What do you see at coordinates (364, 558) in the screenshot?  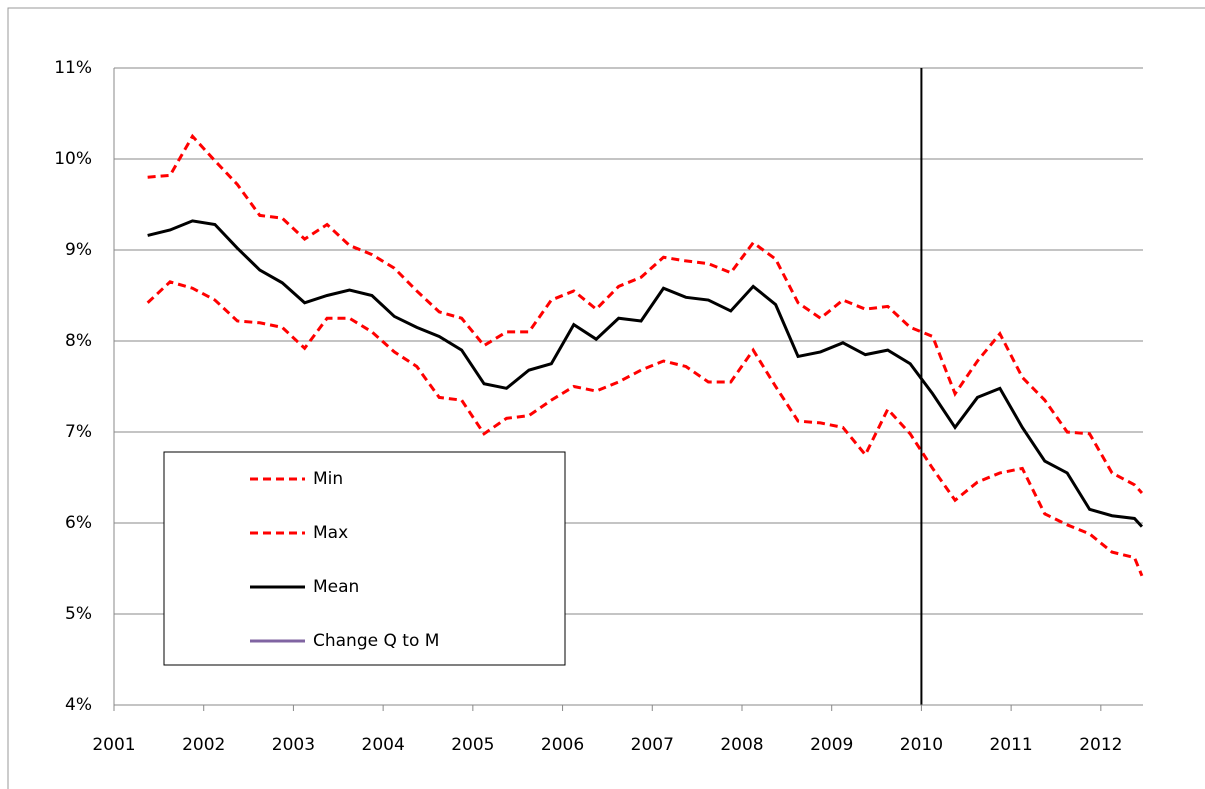 I see `legend-box` at bounding box center [364, 558].